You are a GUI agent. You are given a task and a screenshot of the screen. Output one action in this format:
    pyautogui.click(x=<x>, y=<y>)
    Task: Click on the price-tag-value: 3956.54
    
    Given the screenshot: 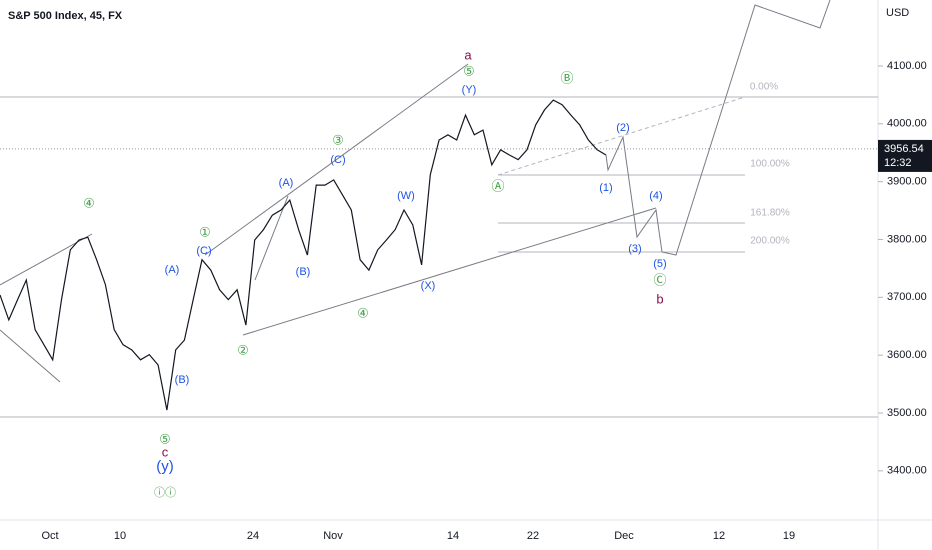 What is the action you would take?
    pyautogui.click(x=904, y=149)
    